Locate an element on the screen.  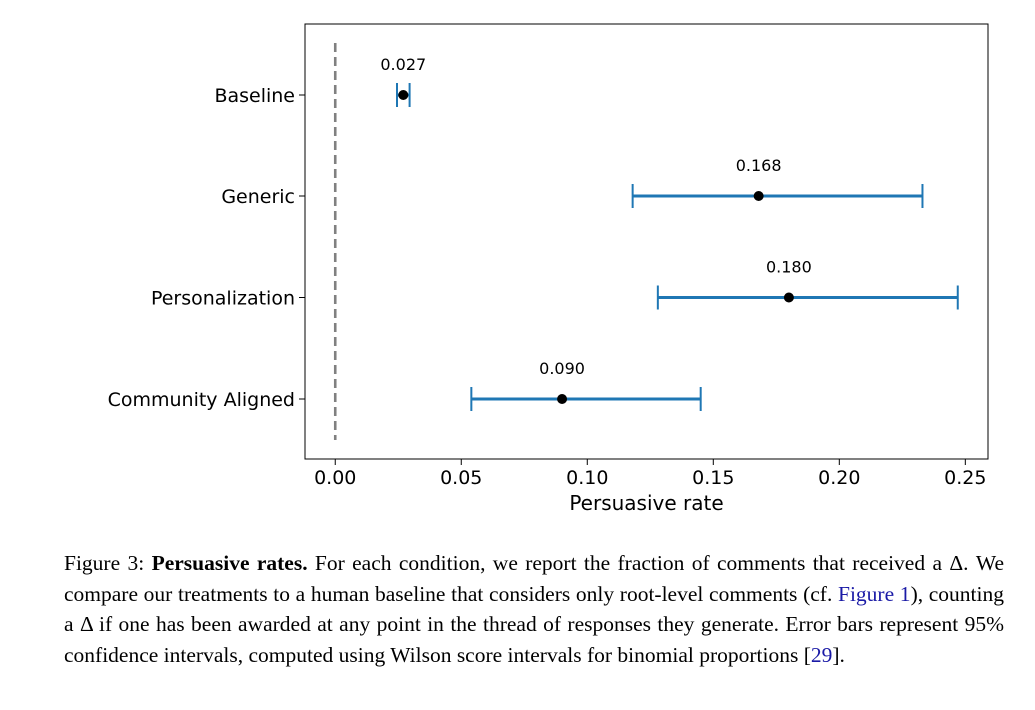
x-tick-label: 0.10 is located at coordinates (587, 478).